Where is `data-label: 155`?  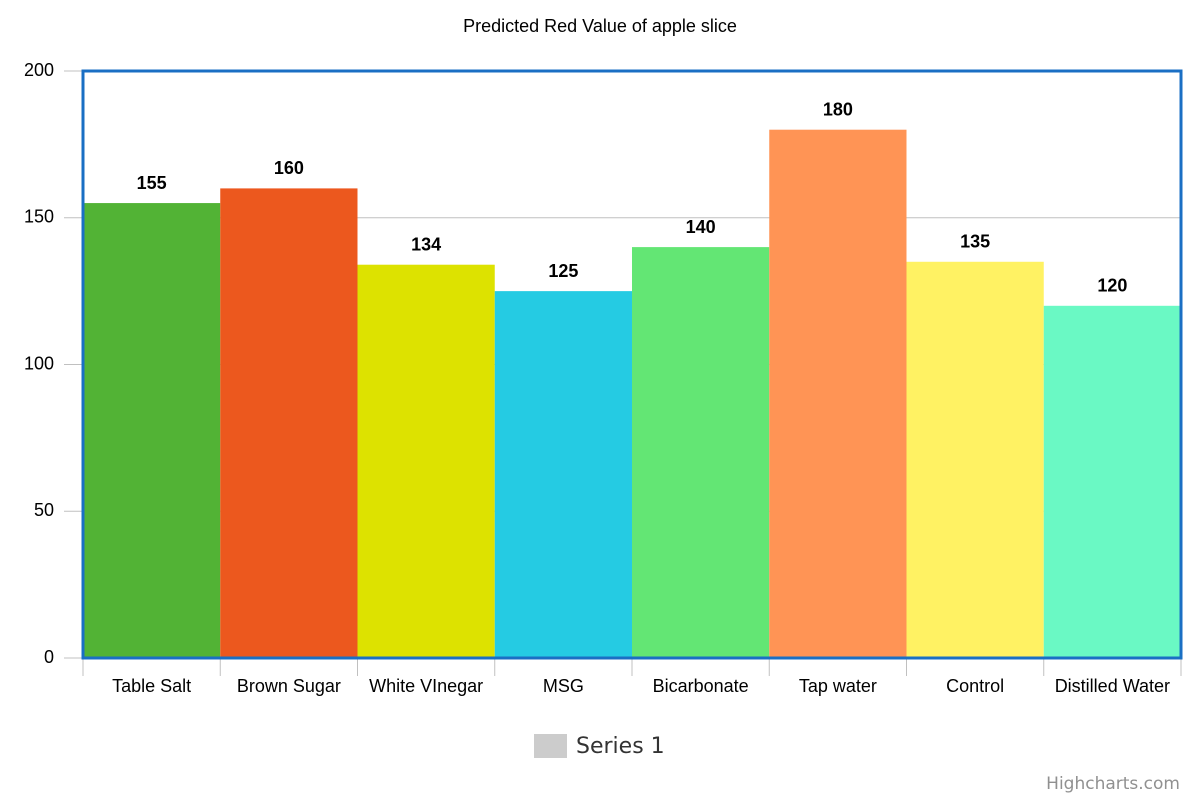 data-label: 155 is located at coordinates (152, 183).